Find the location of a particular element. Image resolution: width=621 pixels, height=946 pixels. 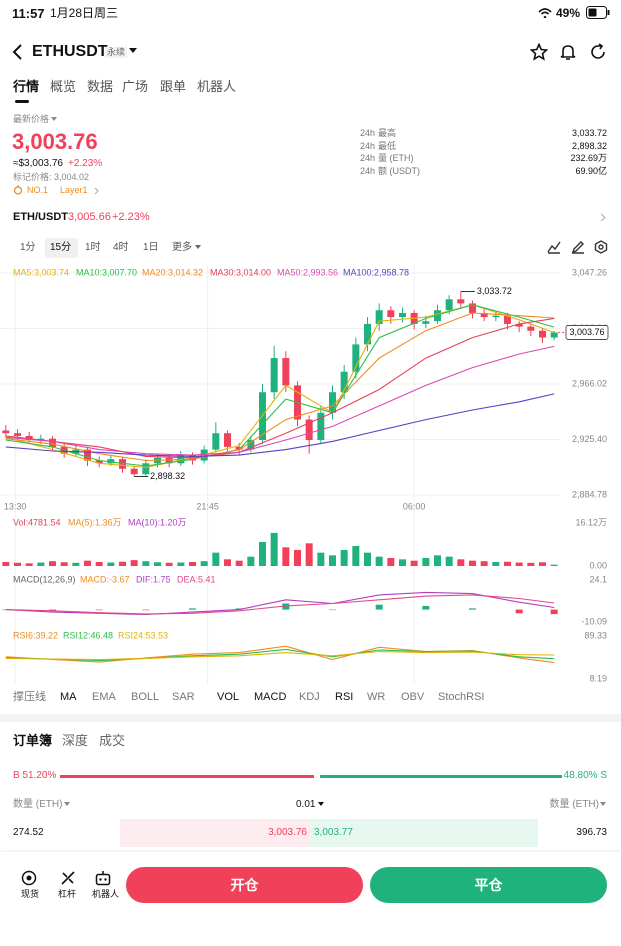

orderbook-tab: 成交 is located at coordinates (112, 740).